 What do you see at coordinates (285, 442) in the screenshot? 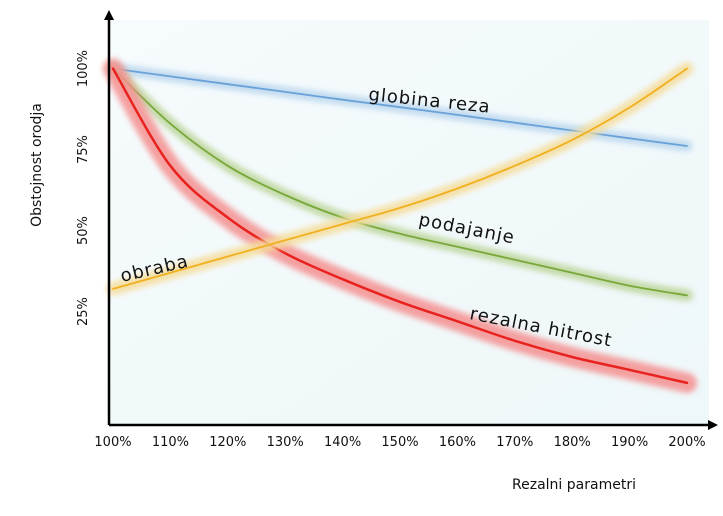
I see `x-tick-label: 130%` at bounding box center [285, 442].